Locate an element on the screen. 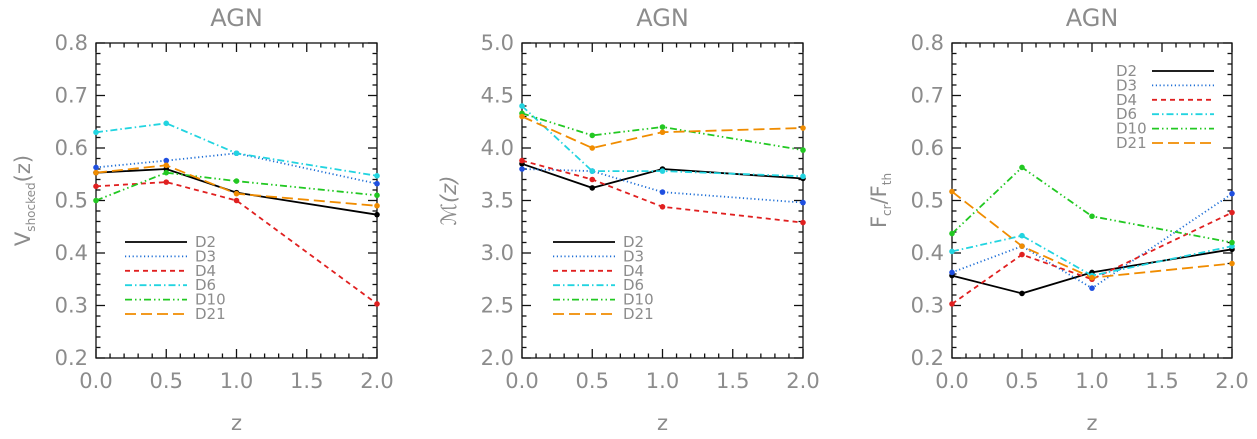 The height and width of the screenshot is (439, 1257). series-line-d3 is located at coordinates (236, 168).